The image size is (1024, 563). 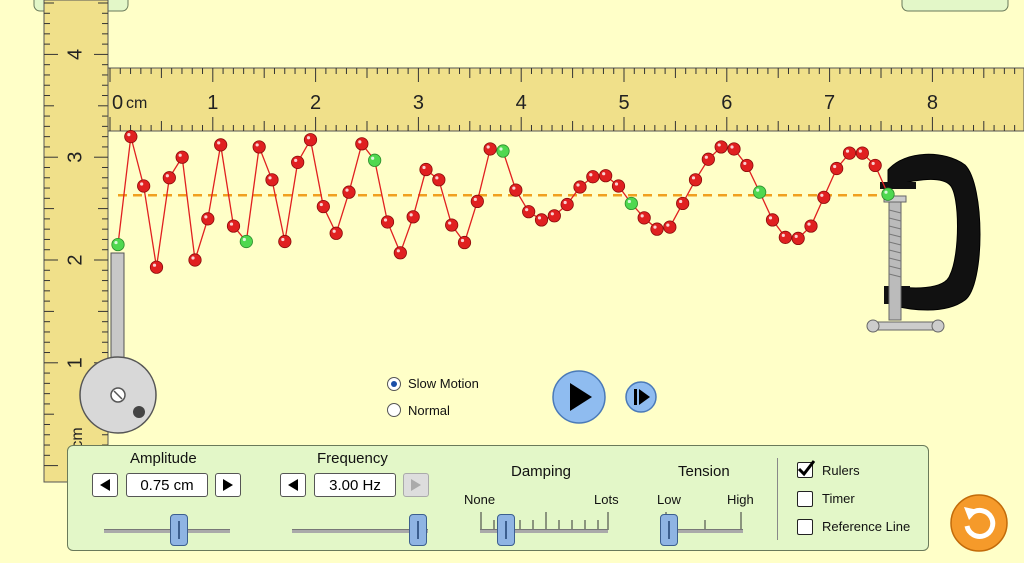 I want to click on play-button, so click(x=579, y=397).